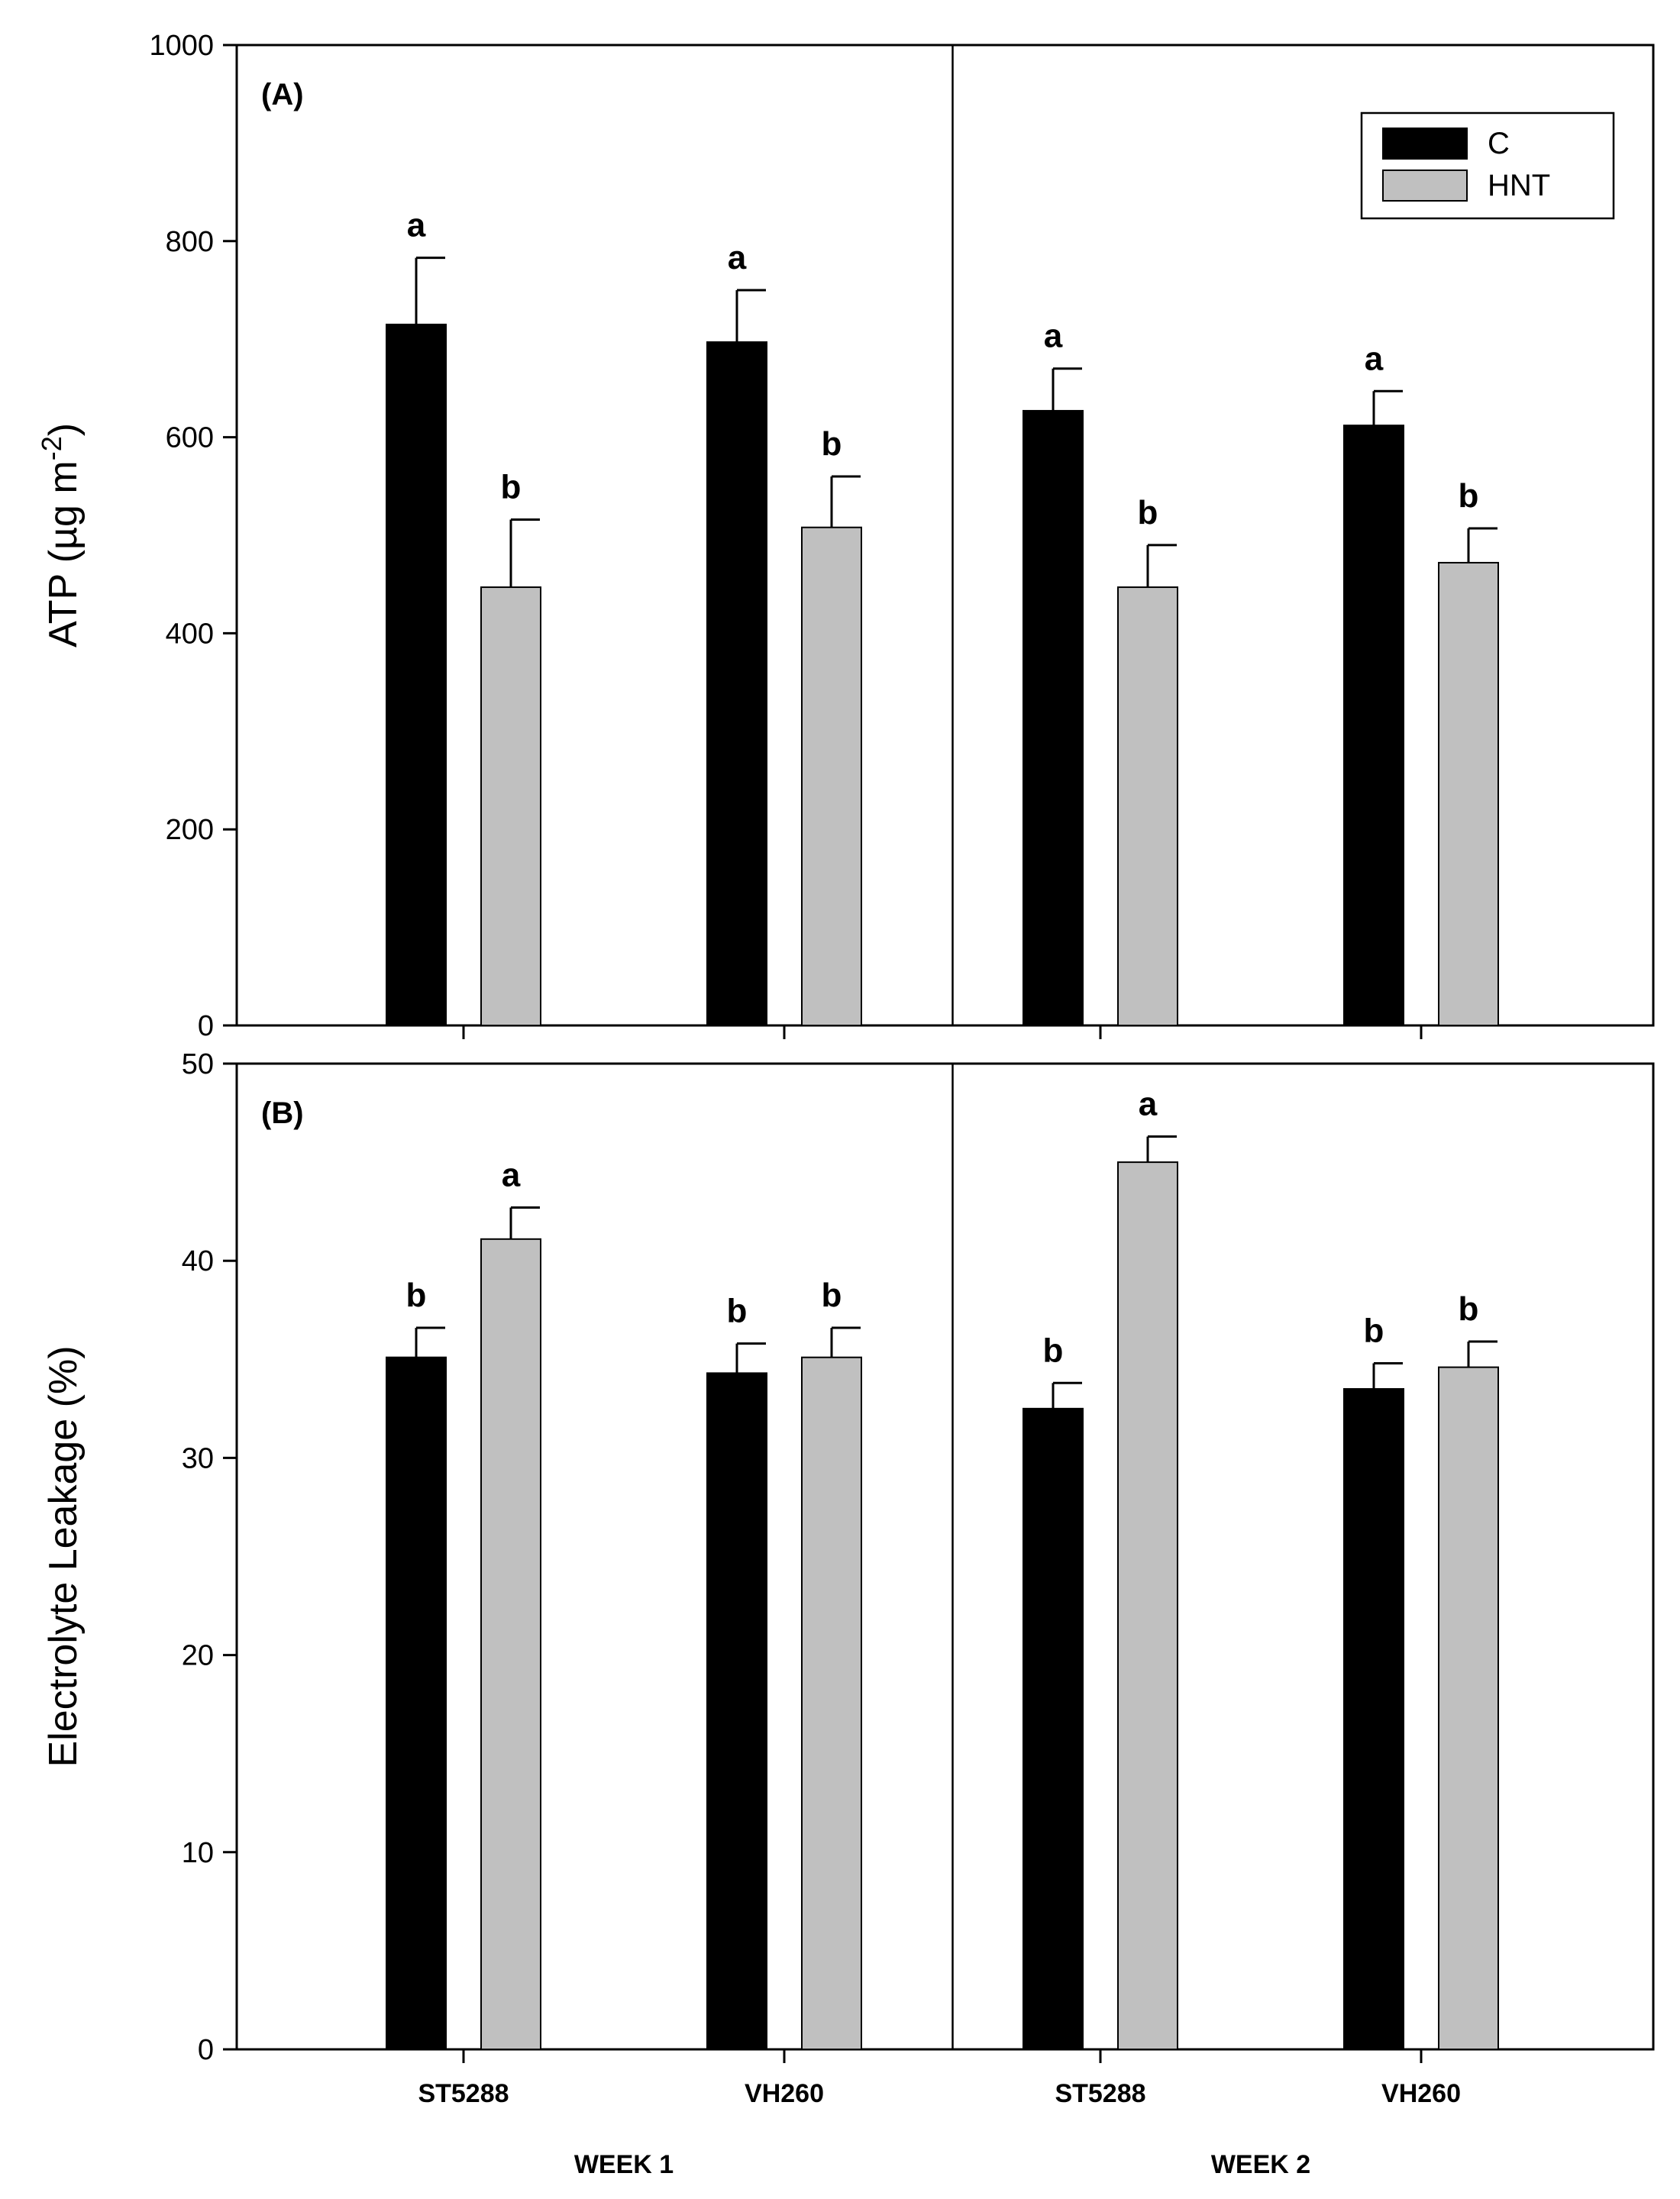  I want to click on y-tick-label: 600, so click(190, 438).